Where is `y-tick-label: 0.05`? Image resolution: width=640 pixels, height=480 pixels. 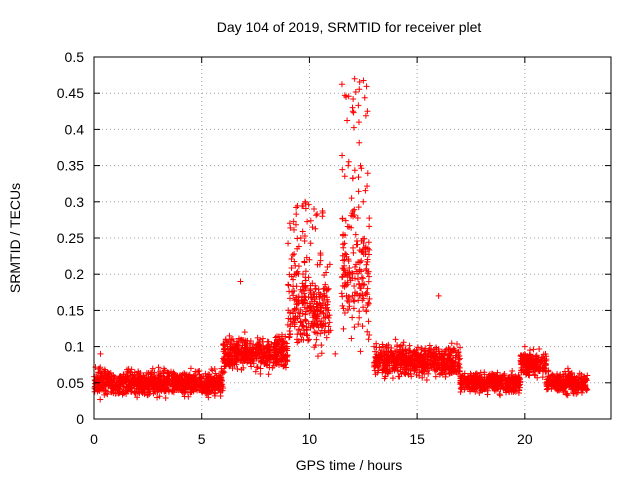
y-tick-label: 0.05 is located at coordinates (70, 383).